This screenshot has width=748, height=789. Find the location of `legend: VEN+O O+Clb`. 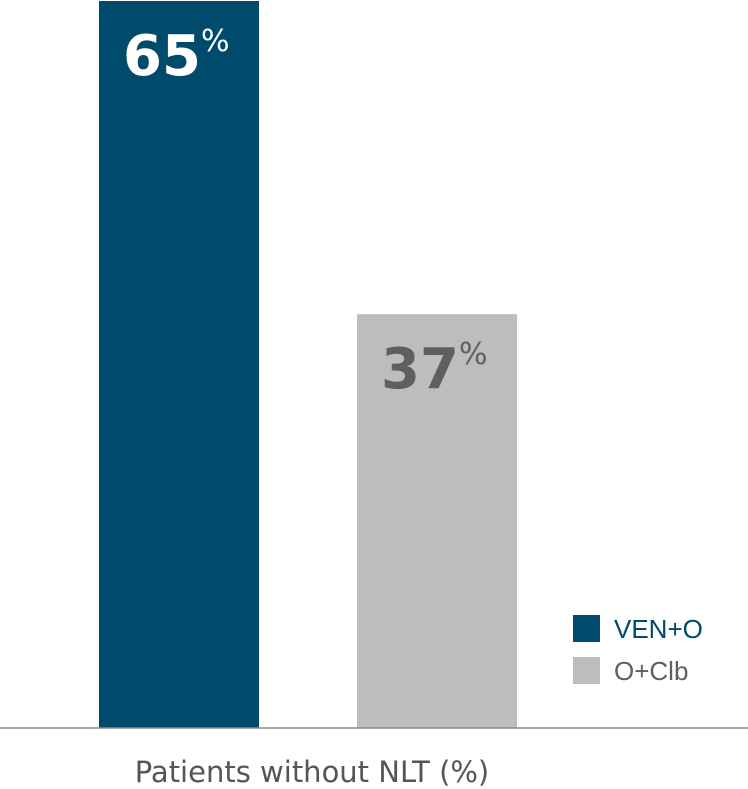

legend: VEN+O O+Clb is located at coordinates (638, 650).